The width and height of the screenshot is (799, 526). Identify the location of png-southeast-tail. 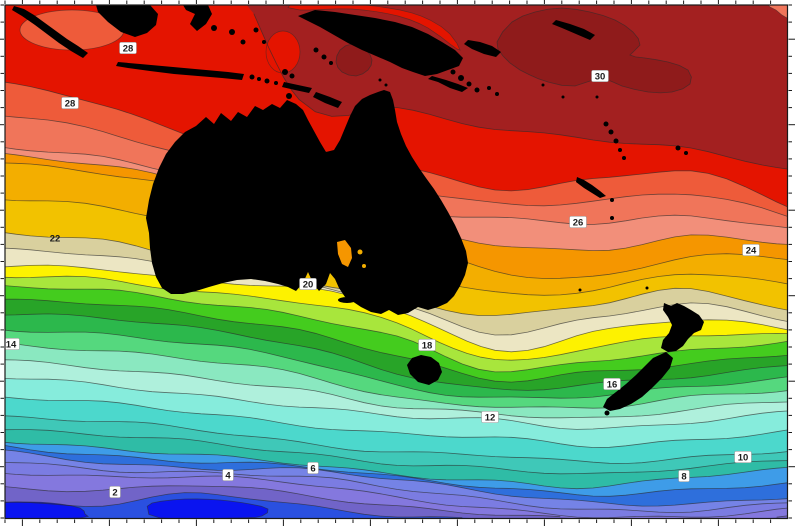
(448, 84).